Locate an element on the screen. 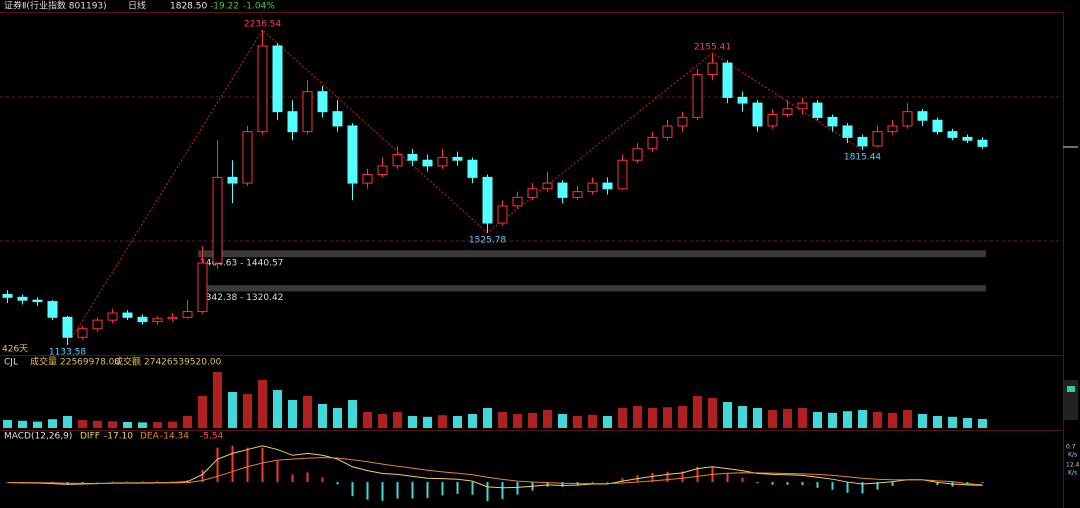 Image resolution: width=1080 pixels, height=508 pixels. zone-label: 1342.38 - 1320.42 is located at coordinates (241, 298).